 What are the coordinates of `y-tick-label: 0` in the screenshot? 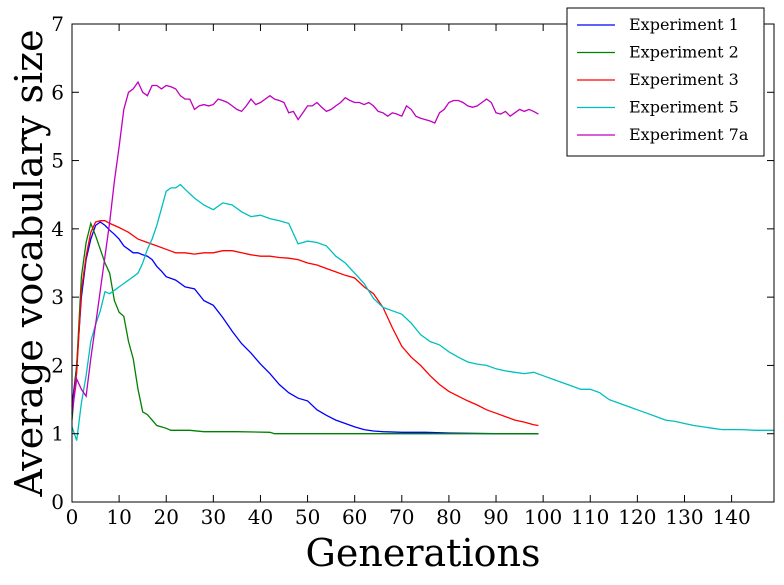 It's located at (57, 502).